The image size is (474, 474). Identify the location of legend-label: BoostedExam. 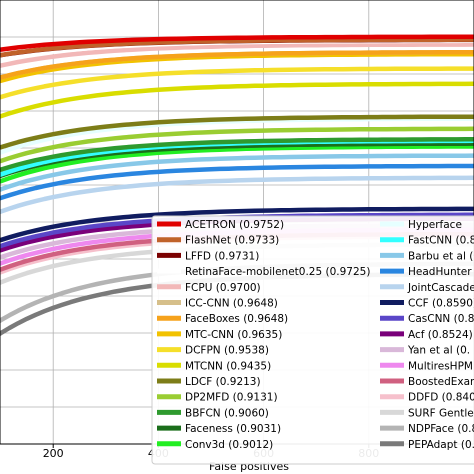
(441, 382).